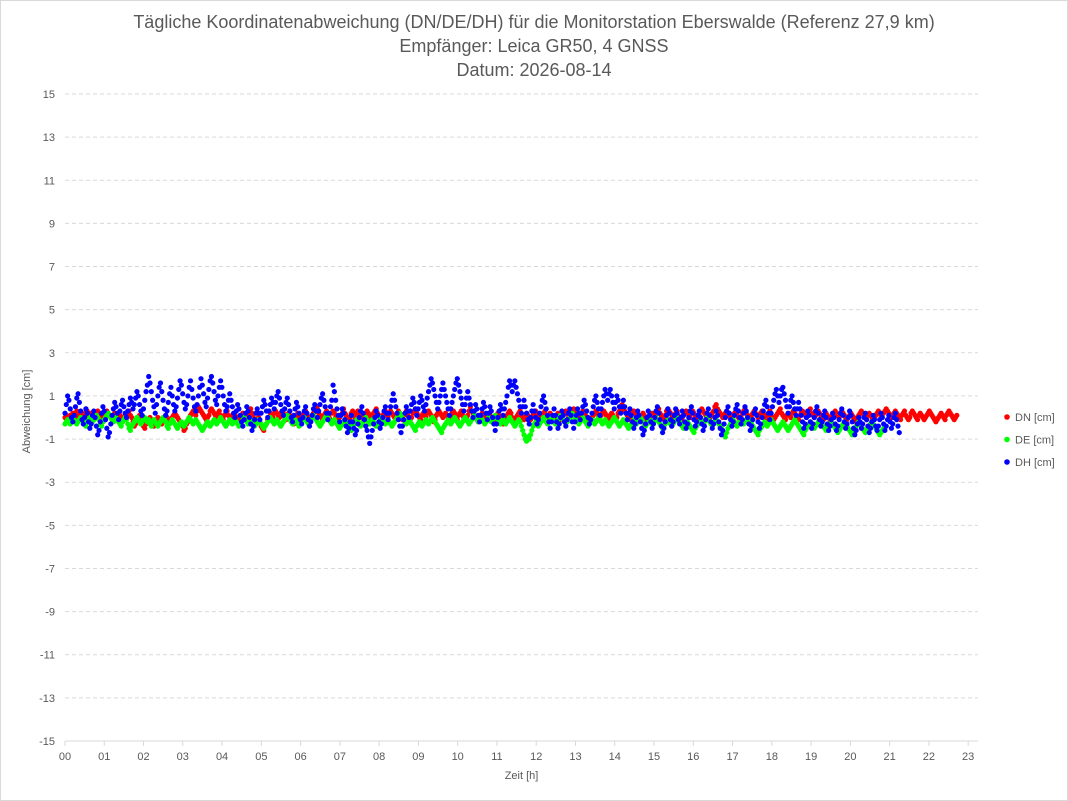 This screenshot has width=1068, height=801. I want to click on legend-marker, so click(1007, 462).